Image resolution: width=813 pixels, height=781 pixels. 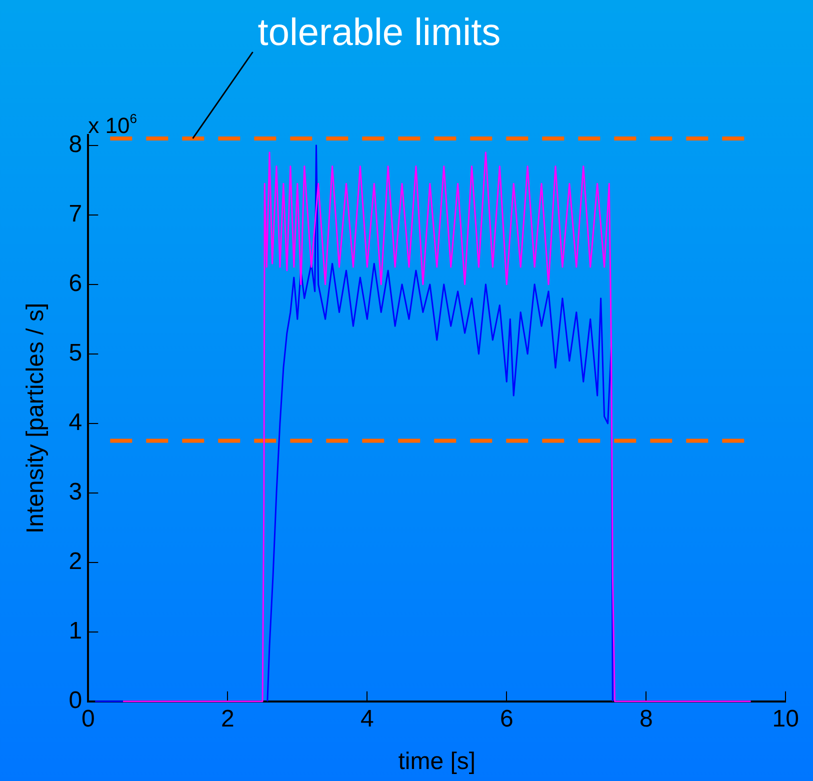 I want to click on y-tick-label: 6, so click(x=75, y=284).